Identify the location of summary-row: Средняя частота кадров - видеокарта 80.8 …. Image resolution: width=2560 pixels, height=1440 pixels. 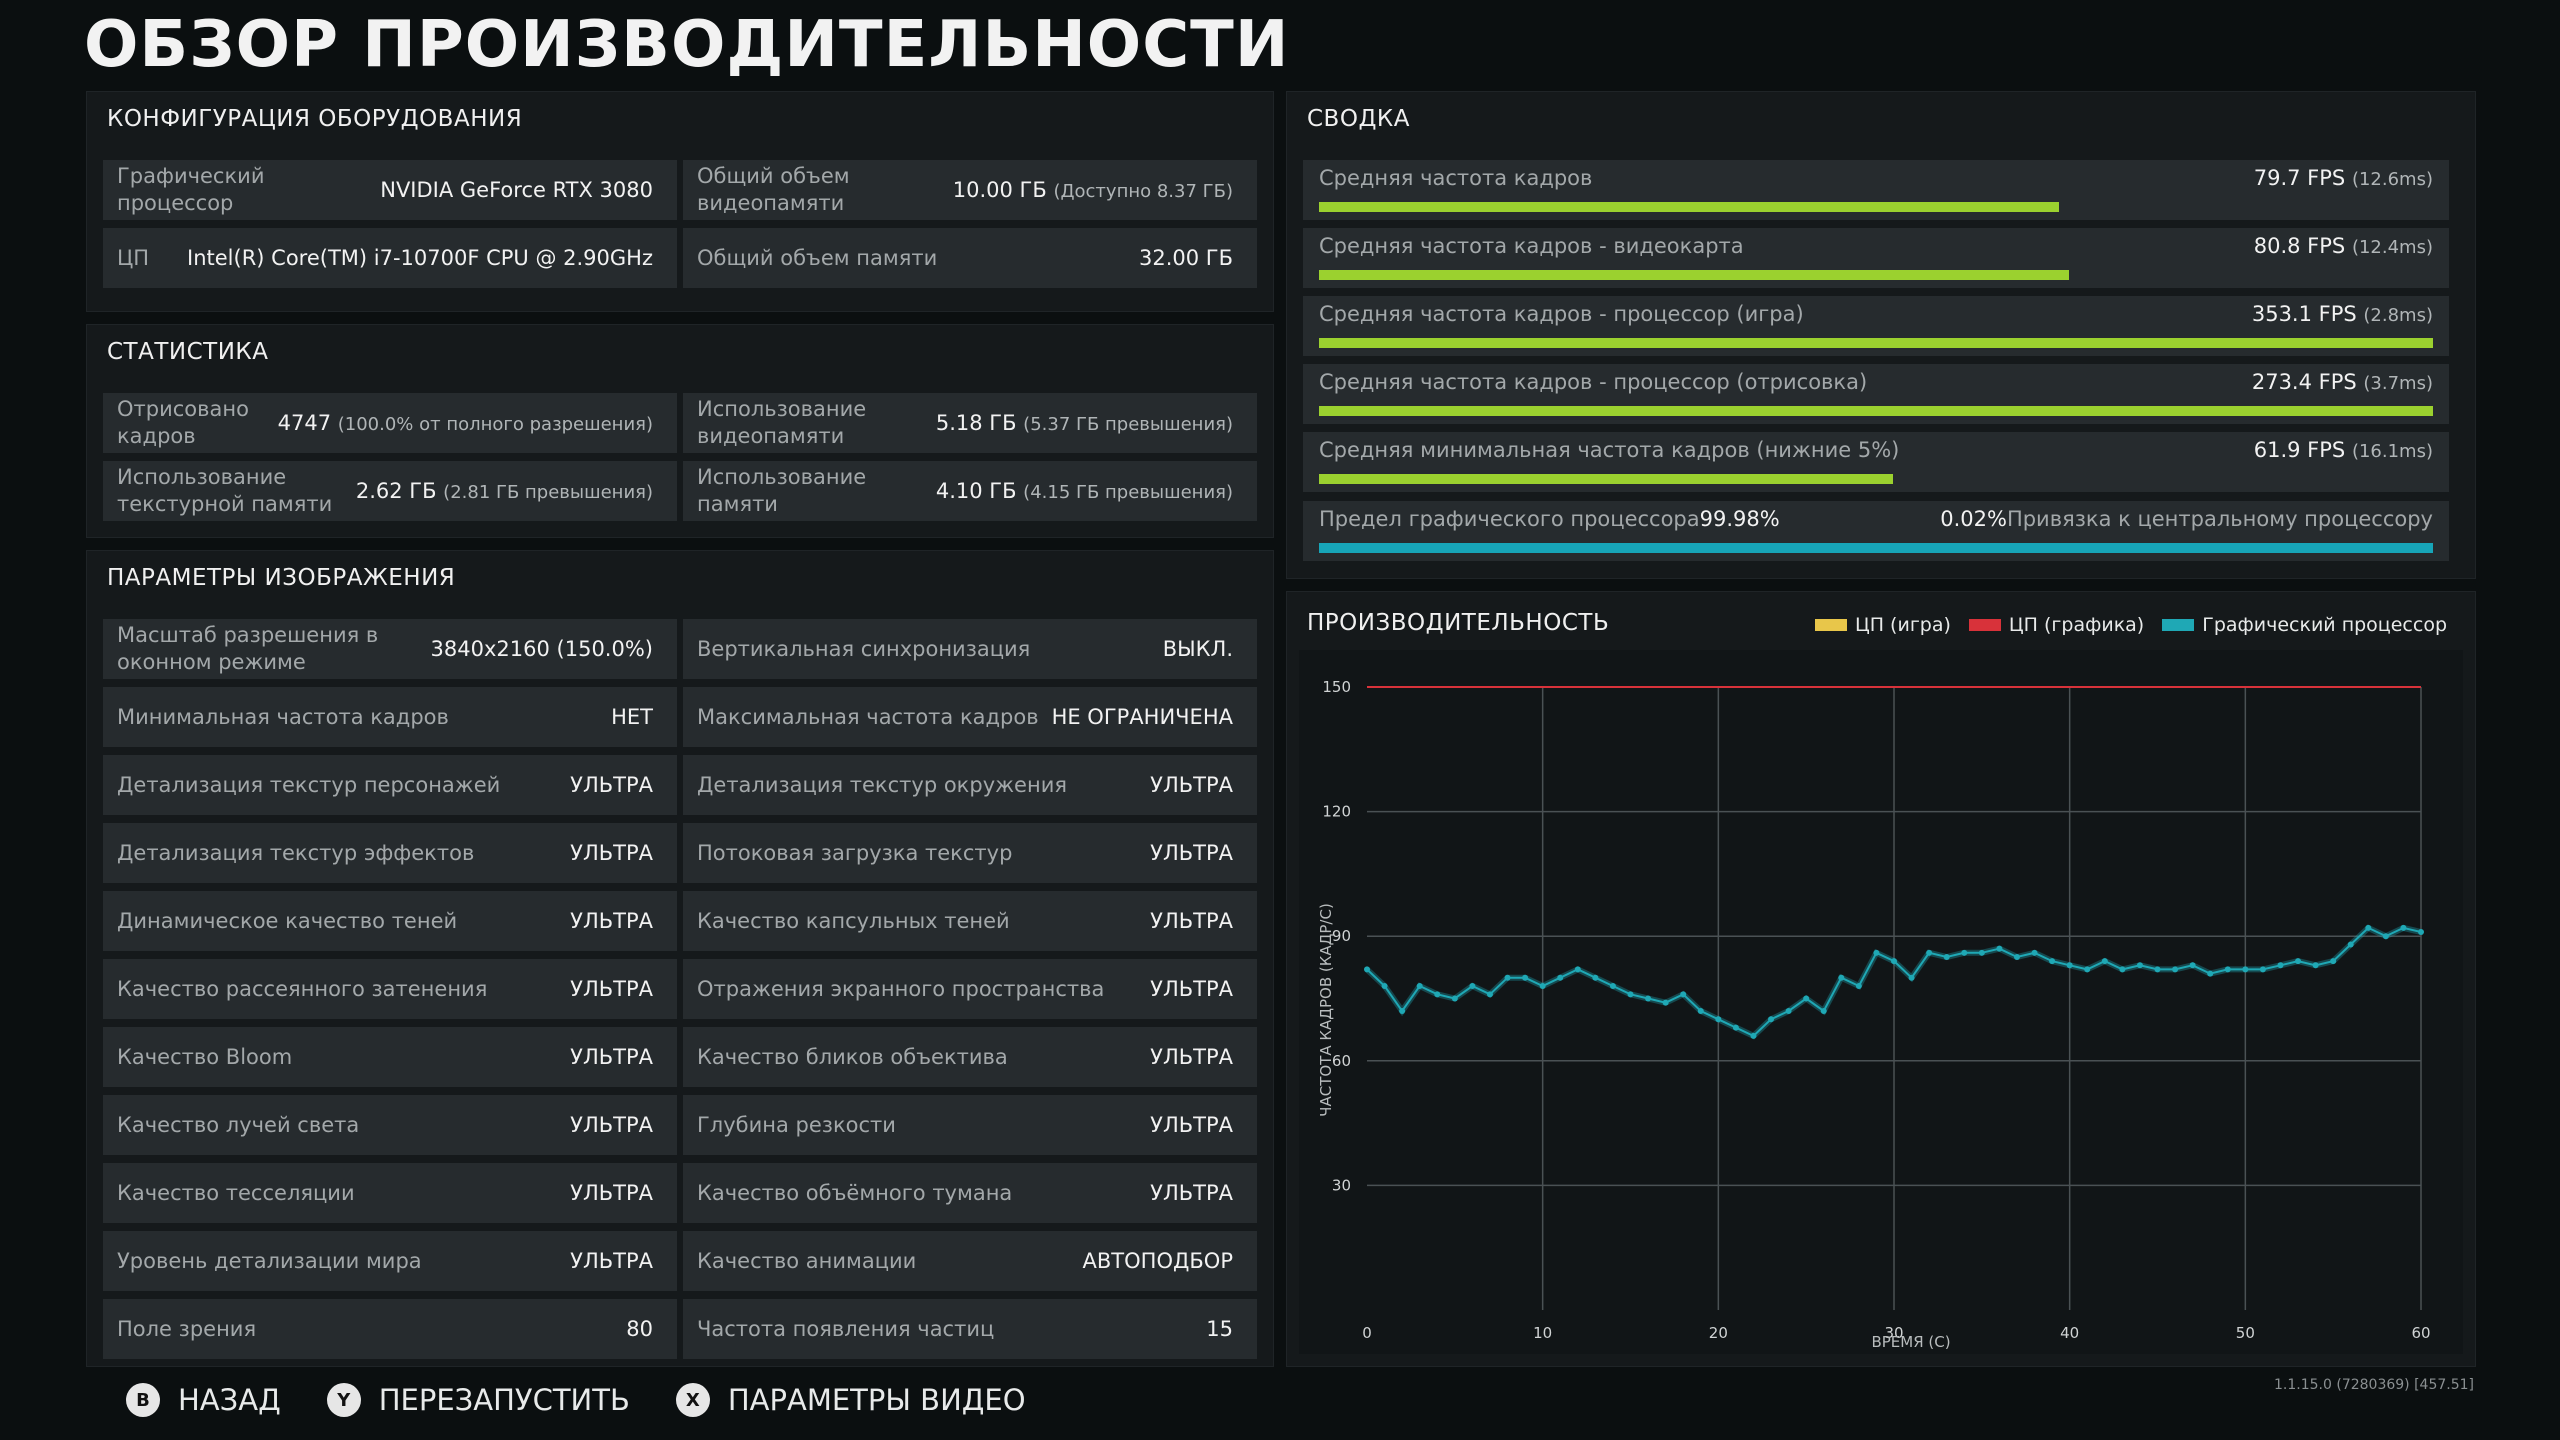
(1876, 258).